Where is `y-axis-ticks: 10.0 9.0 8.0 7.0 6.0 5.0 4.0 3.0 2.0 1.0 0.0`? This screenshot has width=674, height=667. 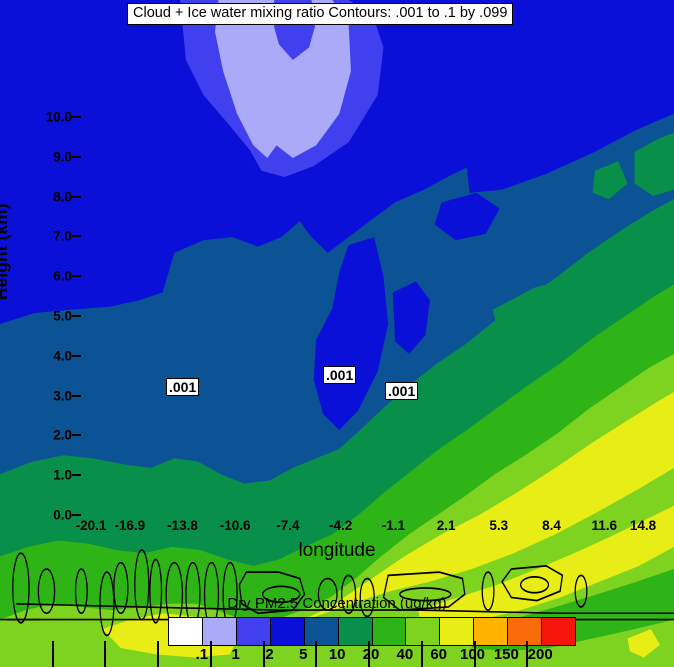 y-axis-ticks: 10.0 9.0 8.0 7.0 6.0 5.0 4.0 3.0 2.0 1.0 0.0 is located at coordinates (40, 308).